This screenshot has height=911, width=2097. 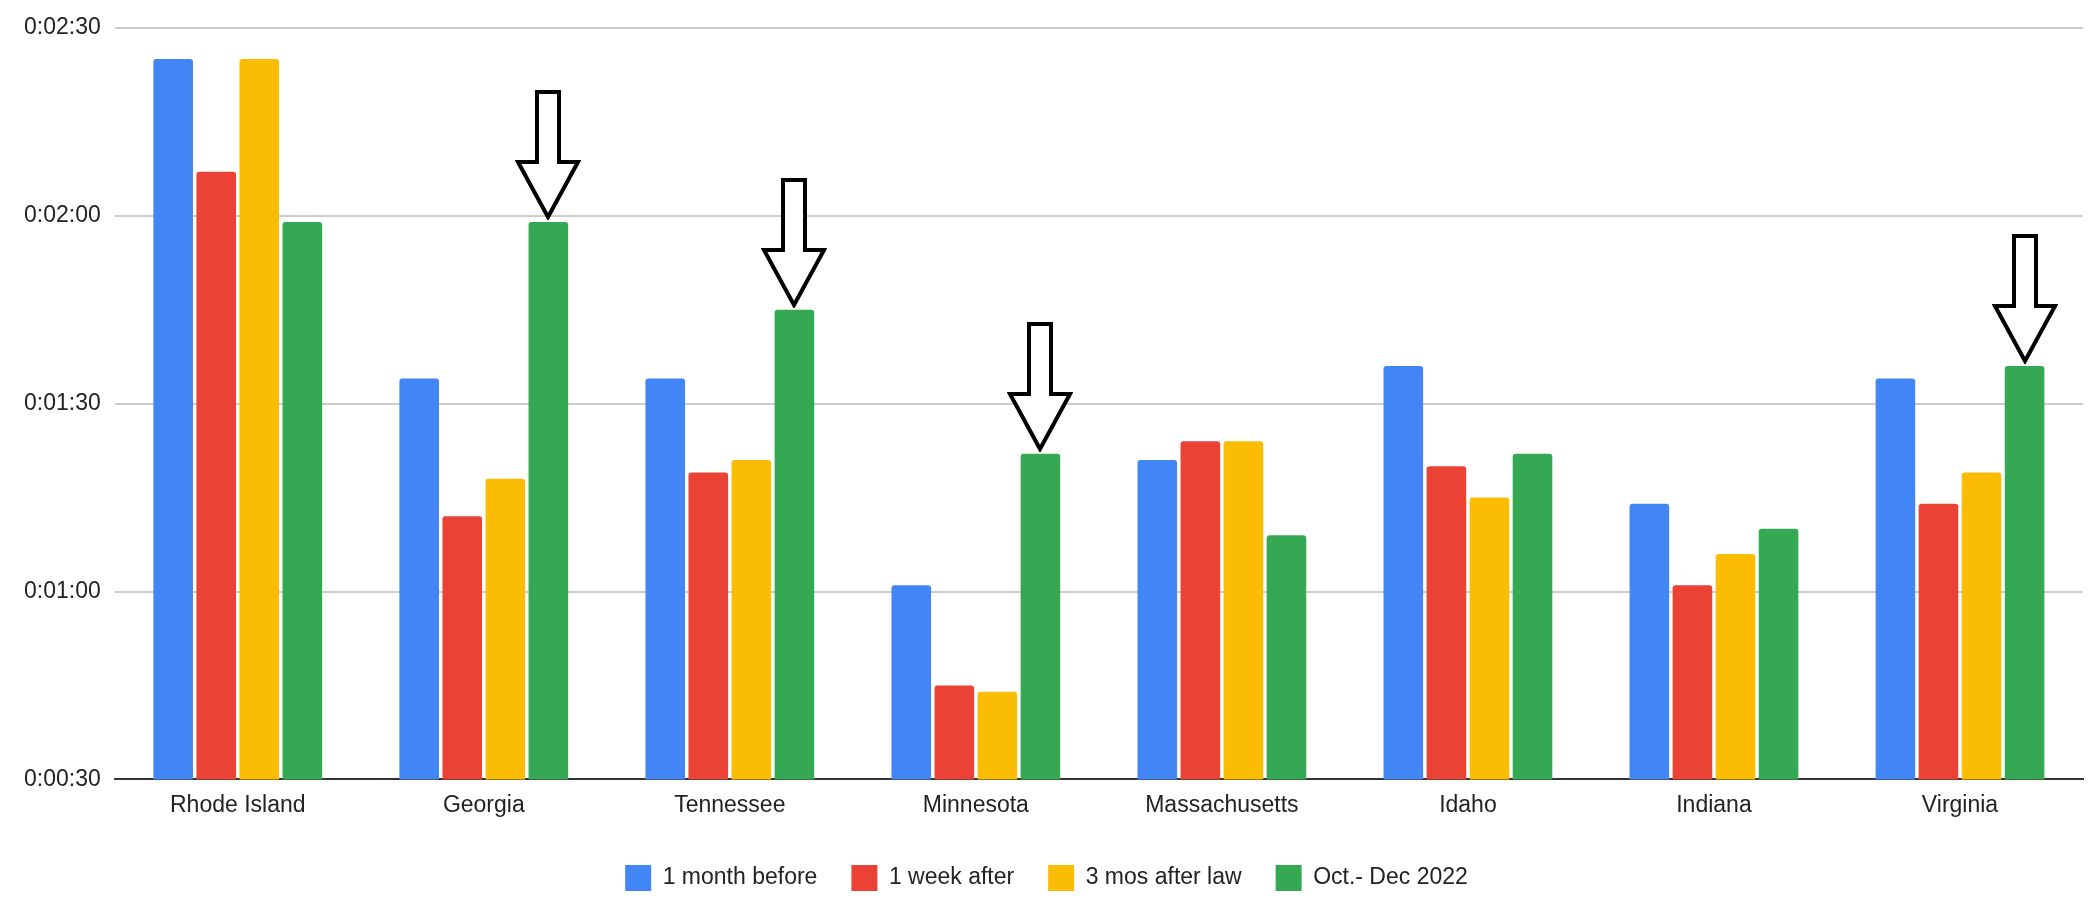 I want to click on x-tick-label: Georgia, so click(x=483, y=803).